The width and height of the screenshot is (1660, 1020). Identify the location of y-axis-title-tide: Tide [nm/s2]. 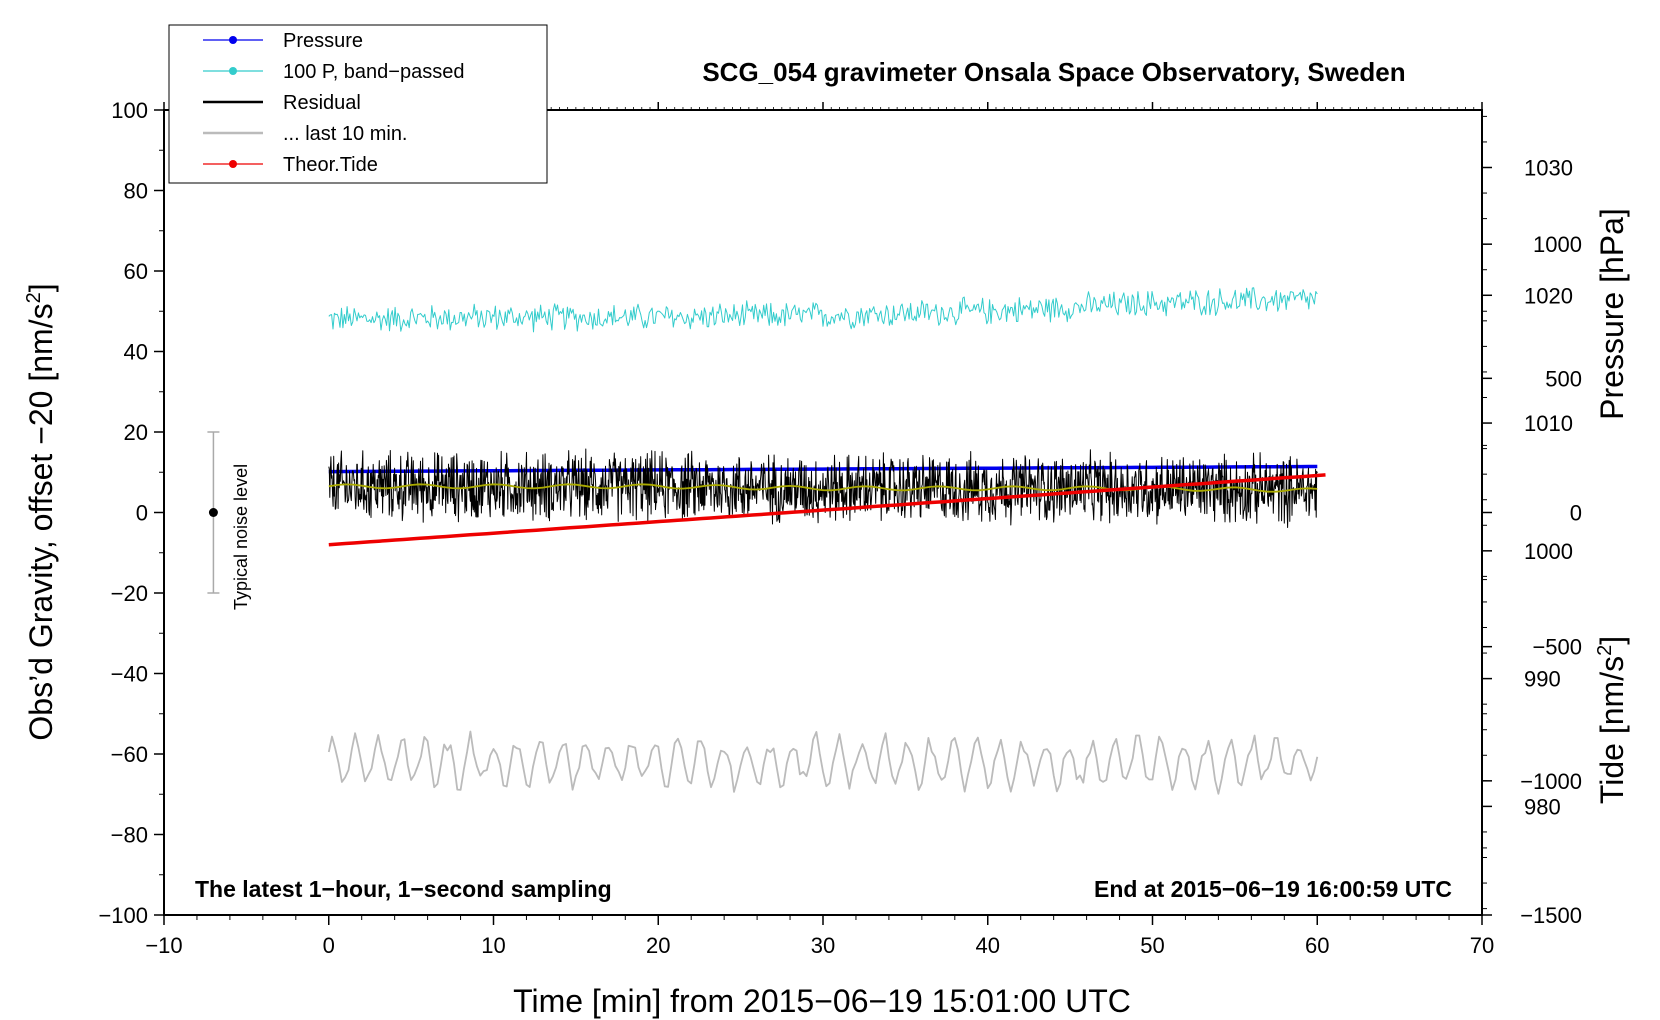
(1612, 720).